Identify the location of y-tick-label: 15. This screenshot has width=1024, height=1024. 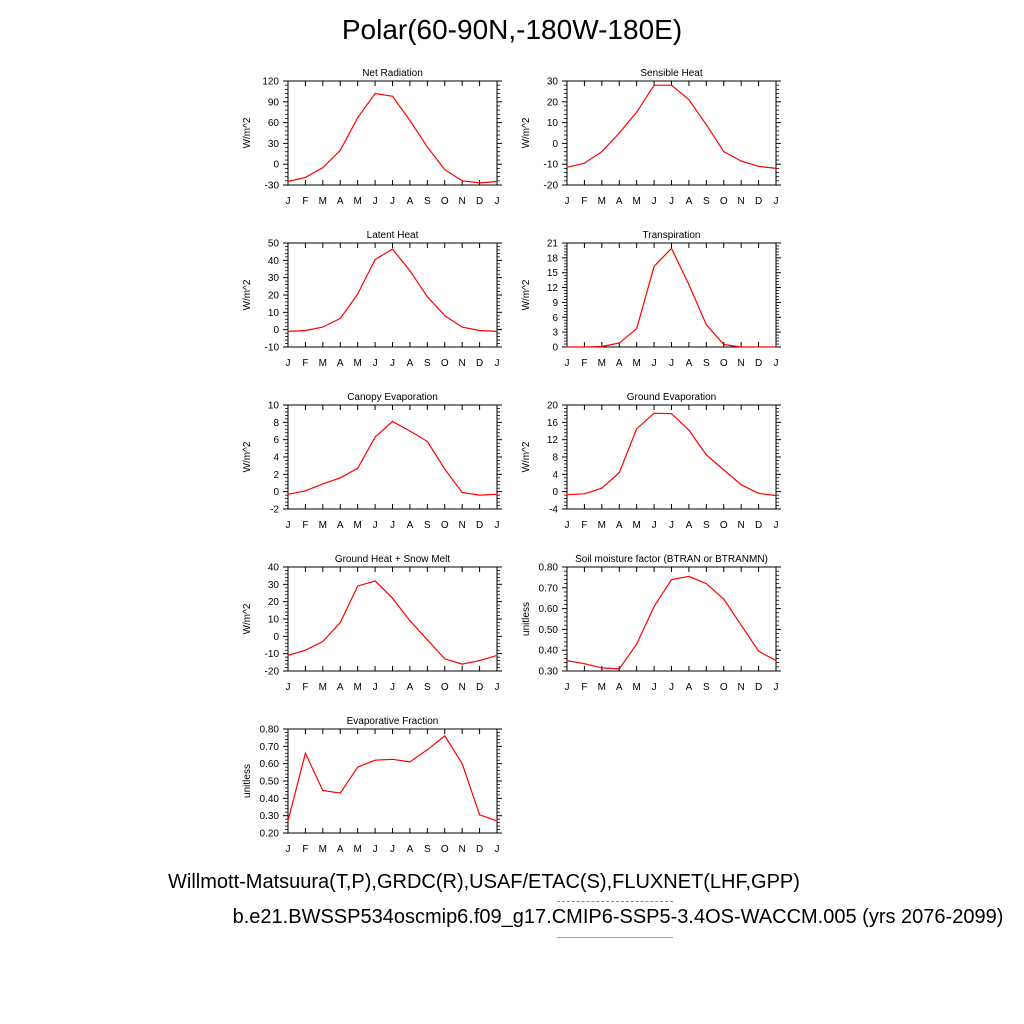
(553, 273).